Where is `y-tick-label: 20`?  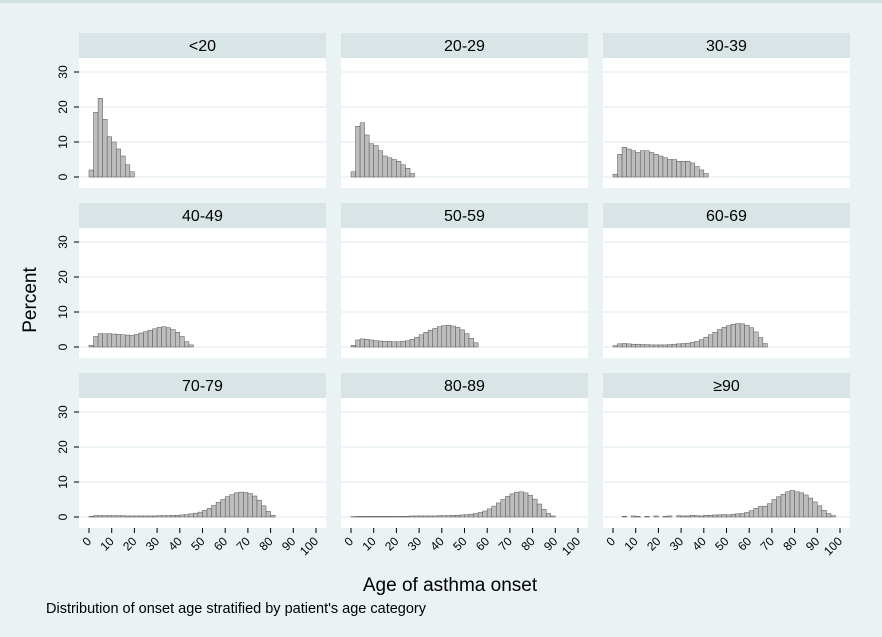 y-tick-label: 20 is located at coordinates (63, 107).